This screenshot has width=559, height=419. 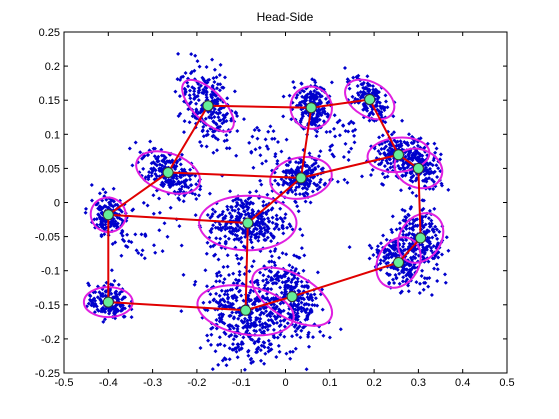 What do you see at coordinates (152, 383) in the screenshot?
I see `x-tick-label: -0.3` at bounding box center [152, 383].